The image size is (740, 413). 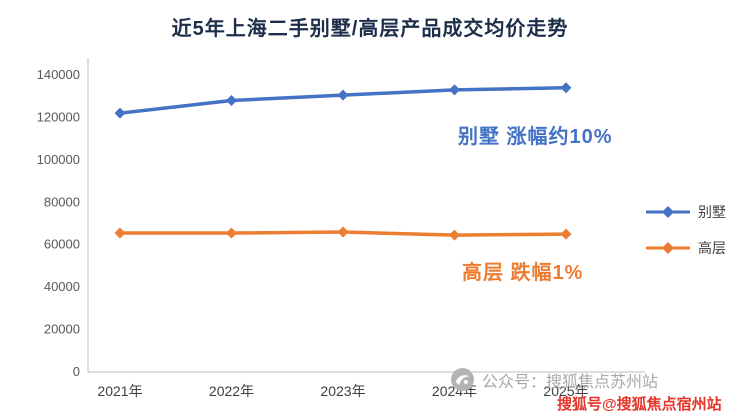 I want to click on legend: 别墅 高层, so click(x=685, y=230).